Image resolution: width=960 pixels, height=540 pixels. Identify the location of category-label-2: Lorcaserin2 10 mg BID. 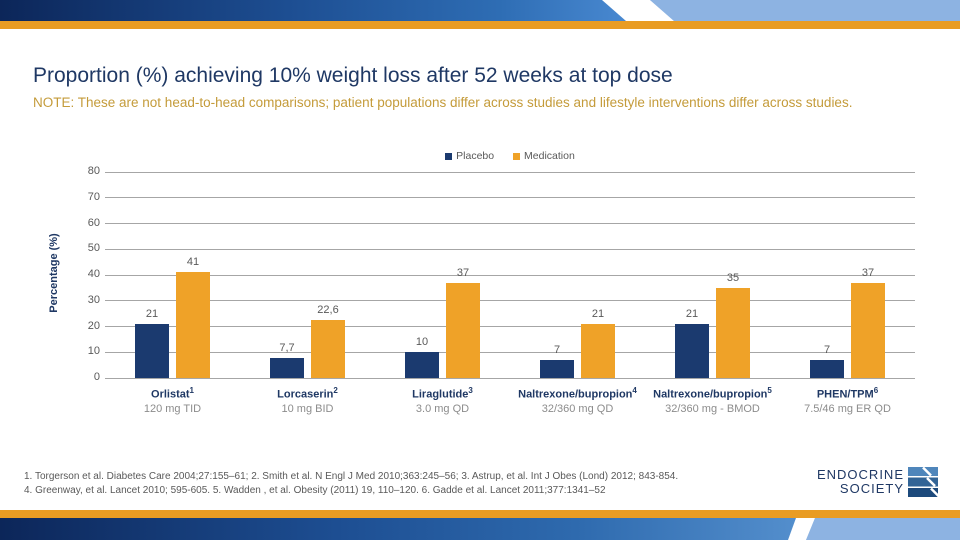
(307, 400).